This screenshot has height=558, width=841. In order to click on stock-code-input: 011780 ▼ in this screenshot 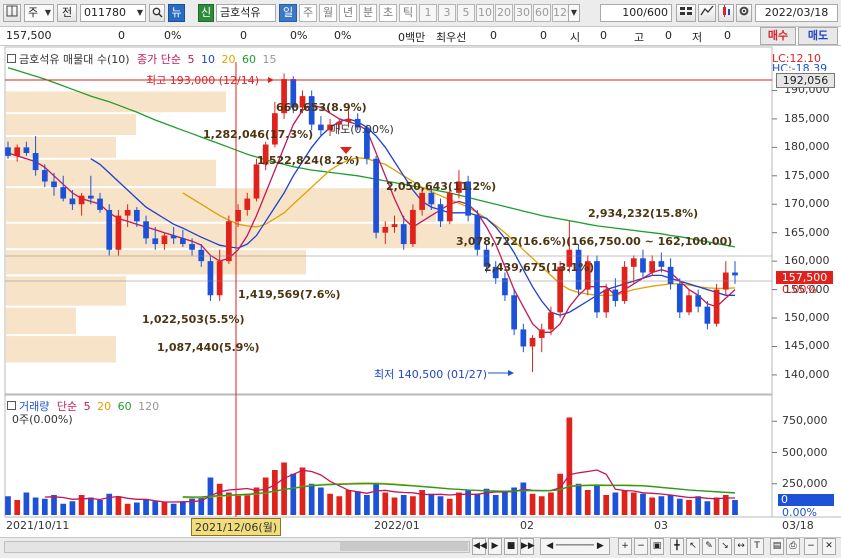, I will do `click(113, 13)`.